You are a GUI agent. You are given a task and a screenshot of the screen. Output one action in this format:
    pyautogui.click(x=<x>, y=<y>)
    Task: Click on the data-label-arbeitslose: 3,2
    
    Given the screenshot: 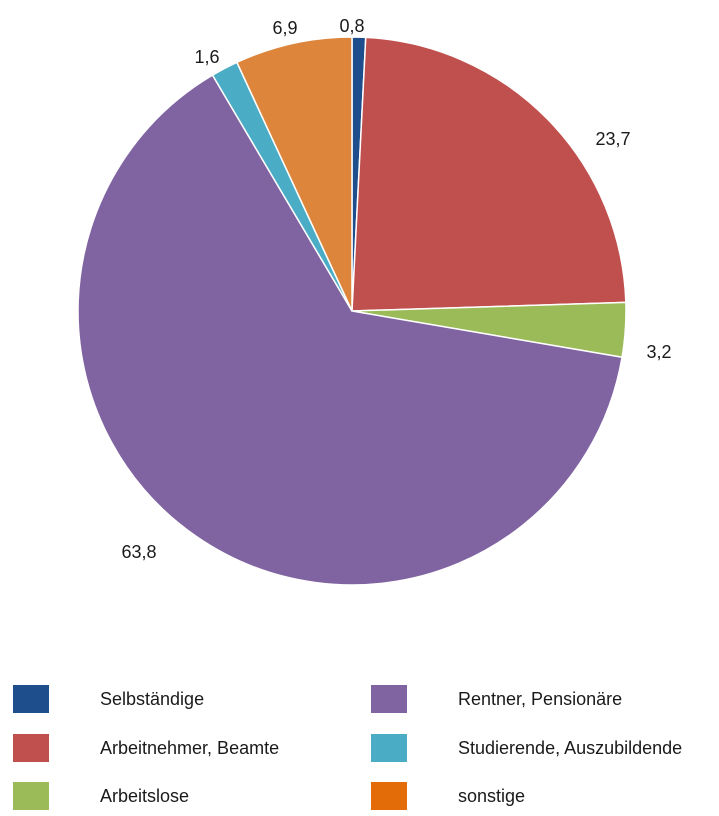 What is the action you would take?
    pyautogui.click(x=658, y=352)
    